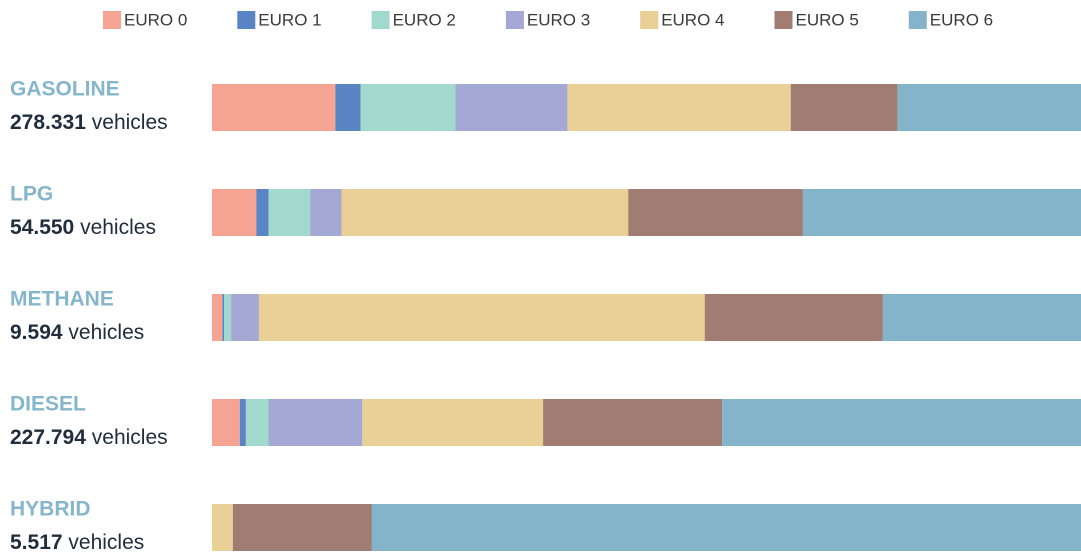 Image resolution: width=1081 pixels, height=555 pixels. What do you see at coordinates (424, 19) in the screenshot?
I see `legend-label: EURO 2` at bounding box center [424, 19].